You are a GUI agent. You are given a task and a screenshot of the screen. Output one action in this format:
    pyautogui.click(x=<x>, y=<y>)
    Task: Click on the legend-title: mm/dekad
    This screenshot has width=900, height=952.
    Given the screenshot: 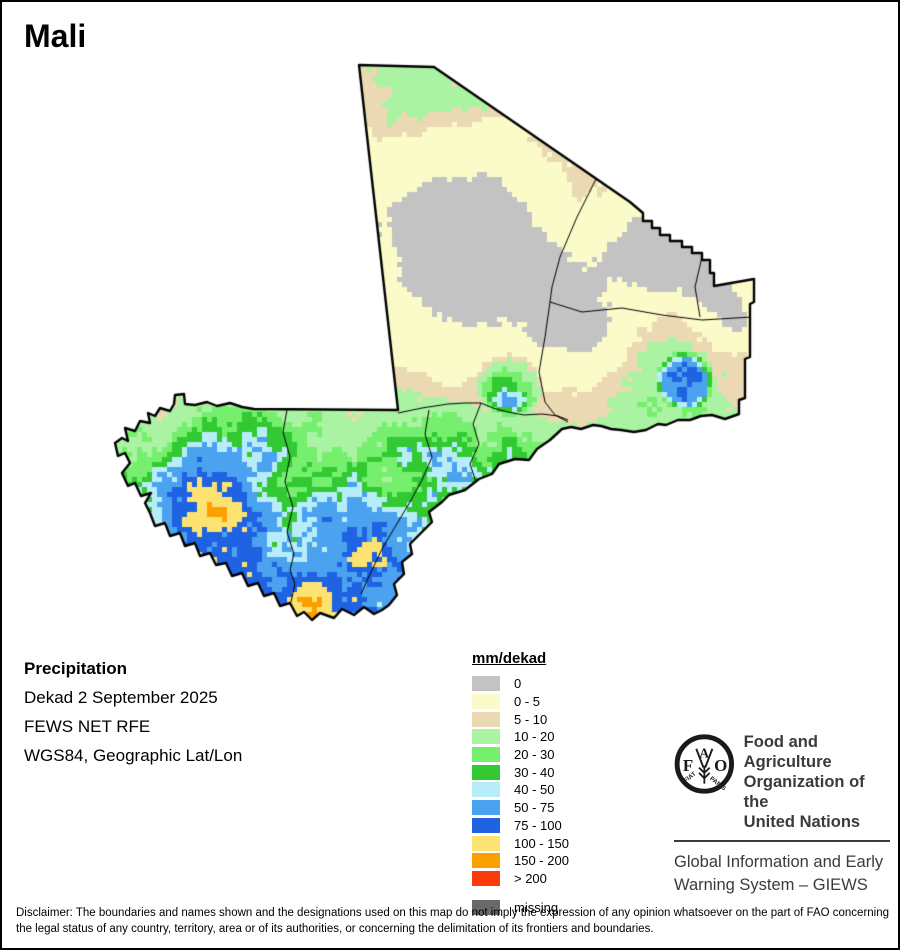 What is the action you would take?
    pyautogui.click(x=509, y=658)
    